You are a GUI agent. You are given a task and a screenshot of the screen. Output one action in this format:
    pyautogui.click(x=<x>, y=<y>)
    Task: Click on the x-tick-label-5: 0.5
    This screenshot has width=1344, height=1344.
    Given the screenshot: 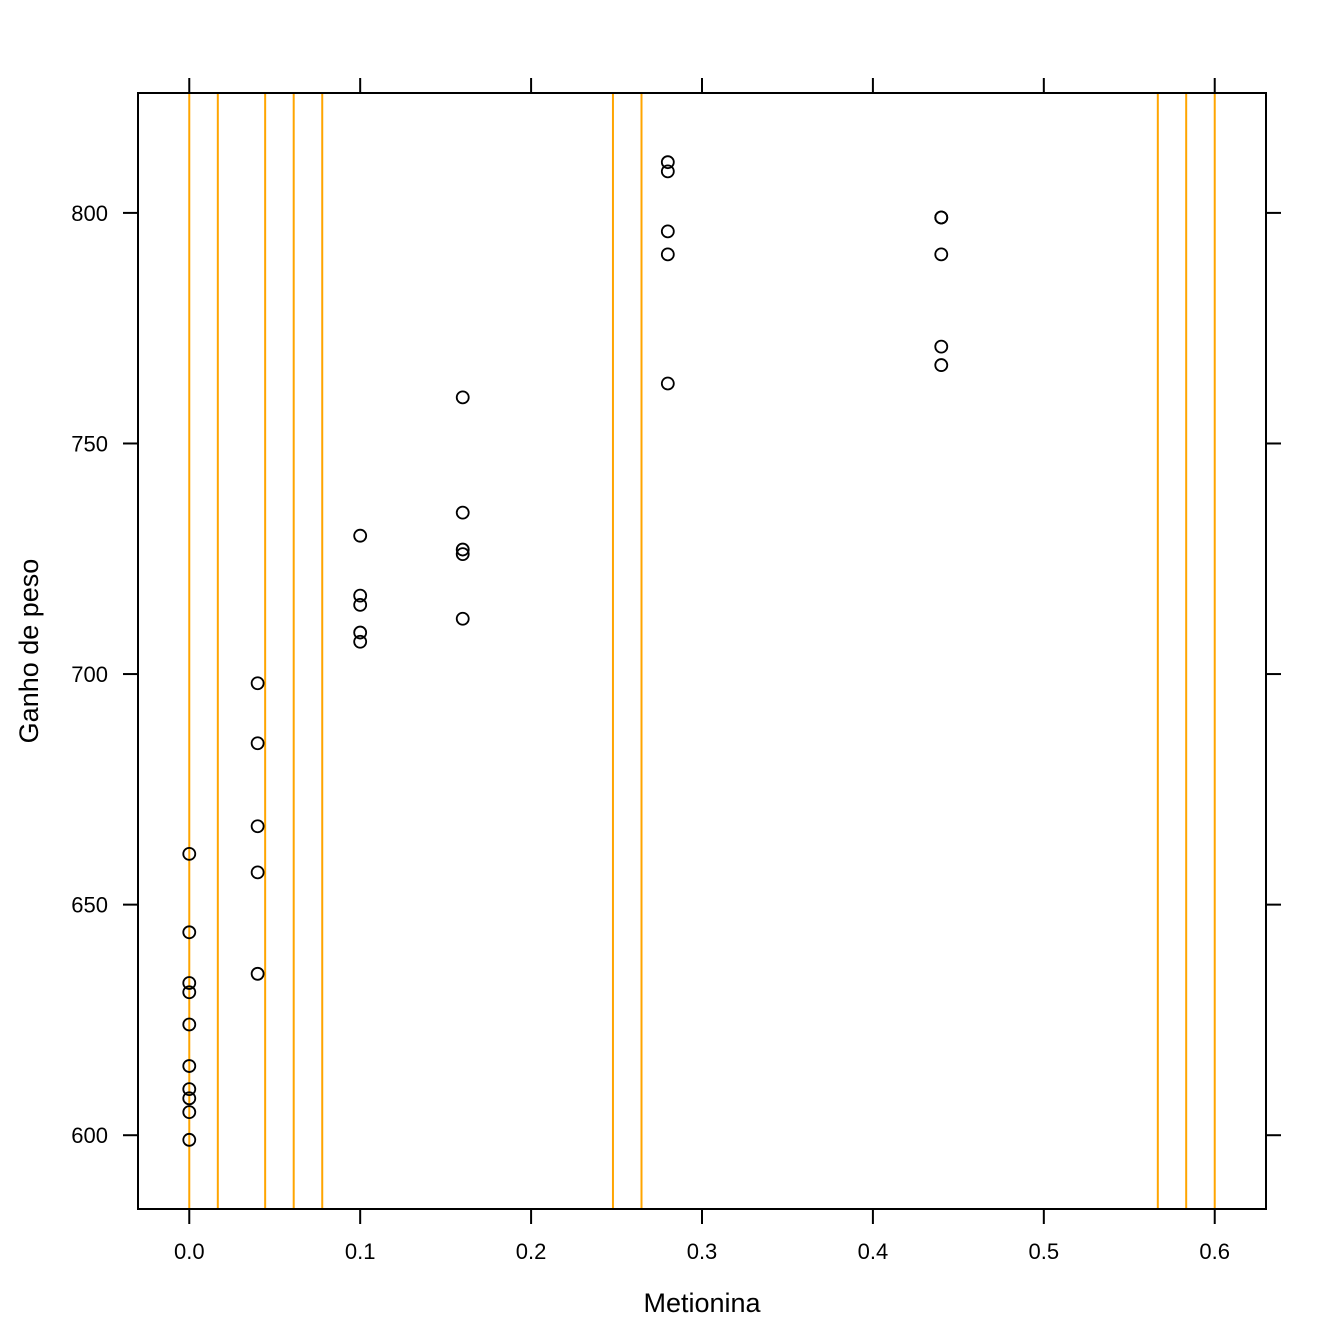 What is the action you would take?
    pyautogui.click(x=1044, y=1251)
    